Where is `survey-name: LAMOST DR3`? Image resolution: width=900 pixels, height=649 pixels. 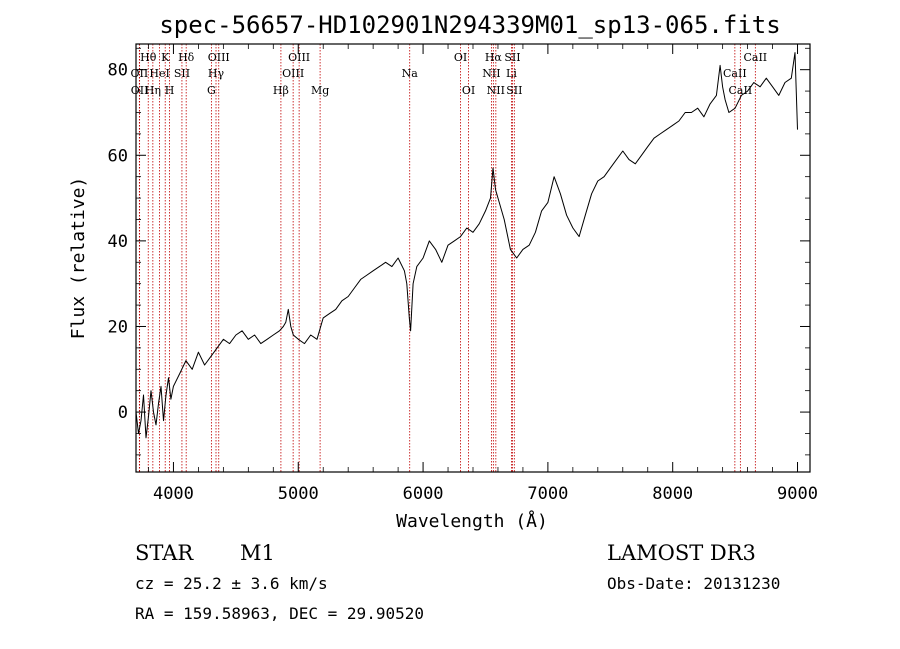
survey-name: LAMOST DR3 is located at coordinates (681, 553).